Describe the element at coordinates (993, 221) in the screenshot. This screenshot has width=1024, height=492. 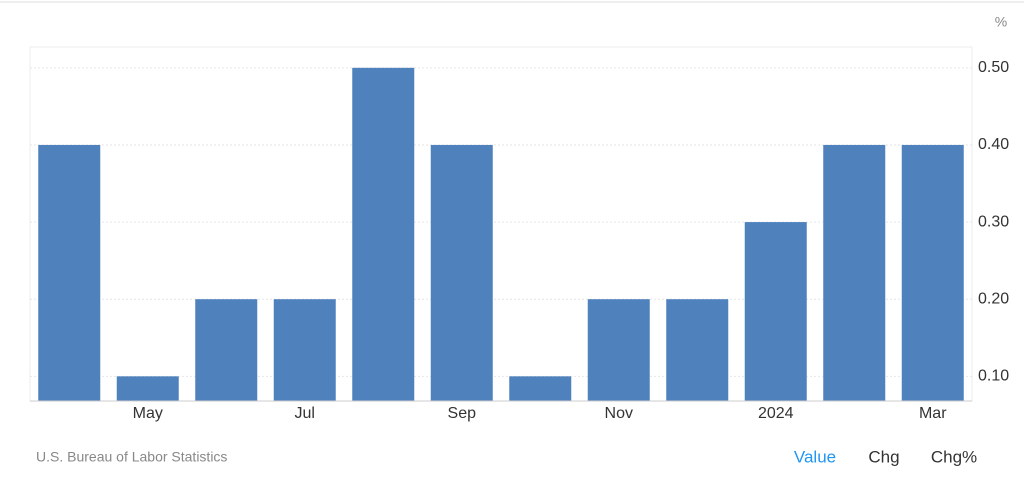
I see `y-tick-label: 0.30` at that location.